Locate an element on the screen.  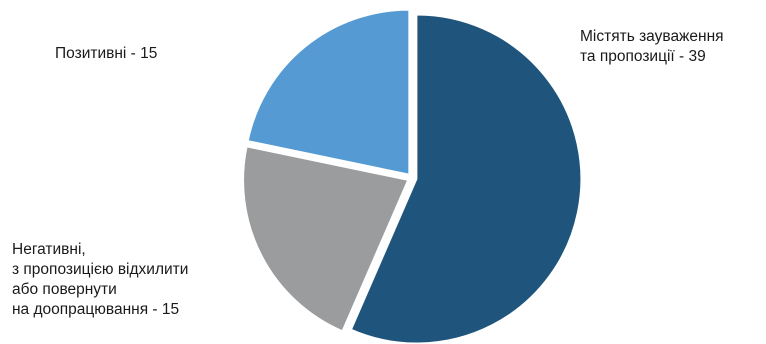
slice-label-positive: Позитивні - 15 is located at coordinates (106, 53).